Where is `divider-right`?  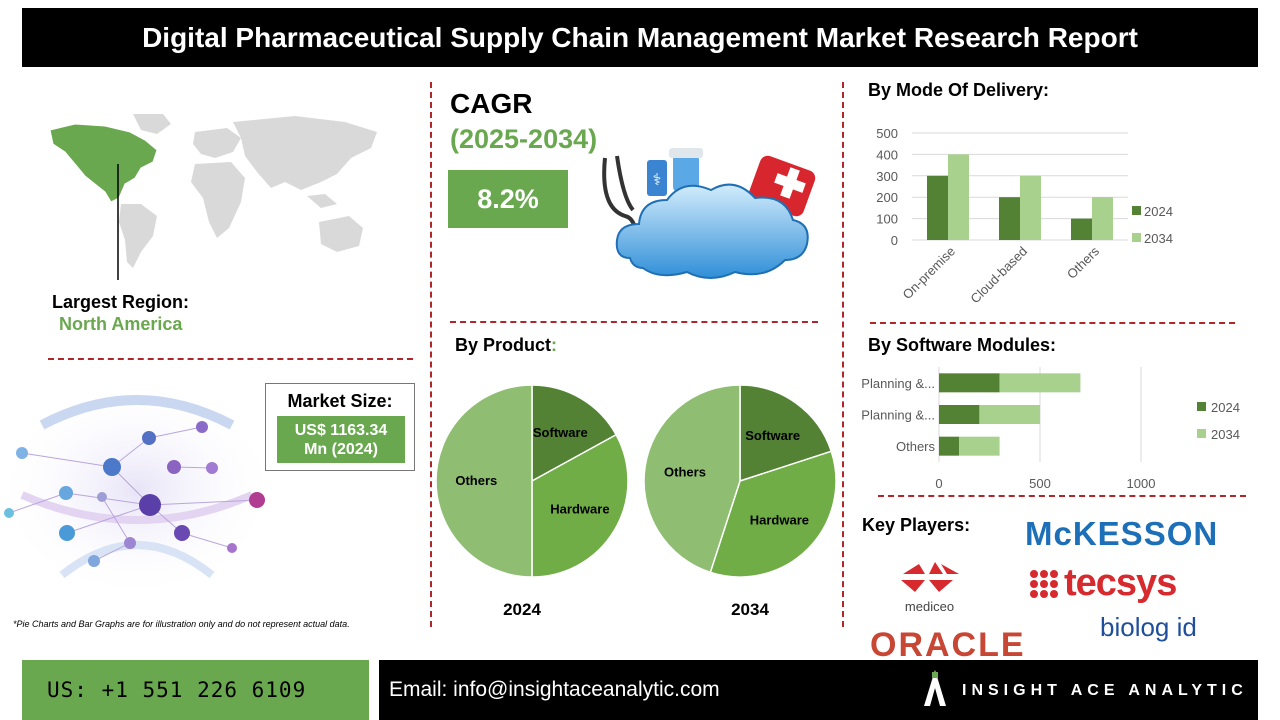
divider-right is located at coordinates (843, 354).